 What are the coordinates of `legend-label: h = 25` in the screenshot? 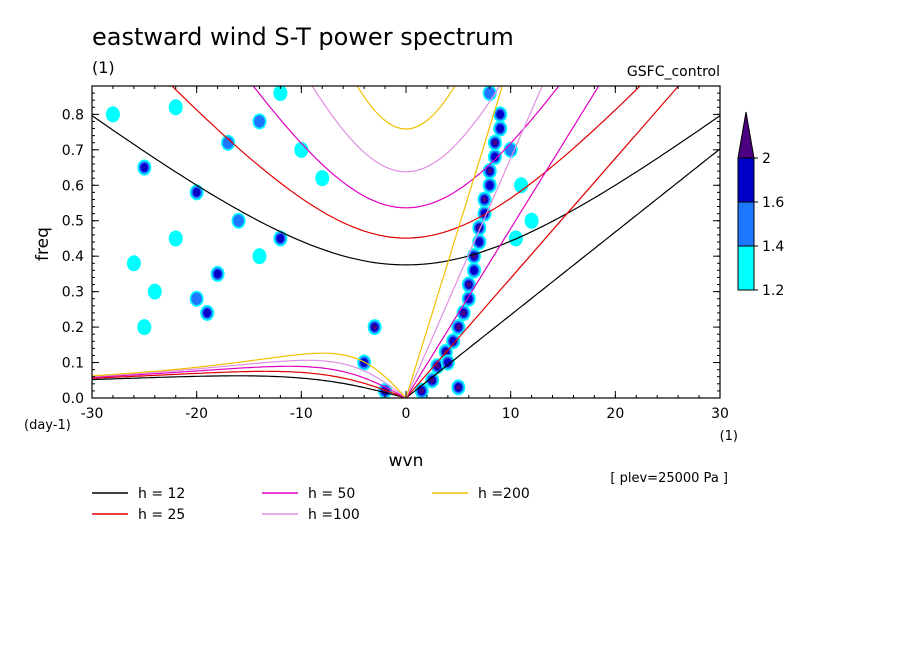 It's located at (161, 515).